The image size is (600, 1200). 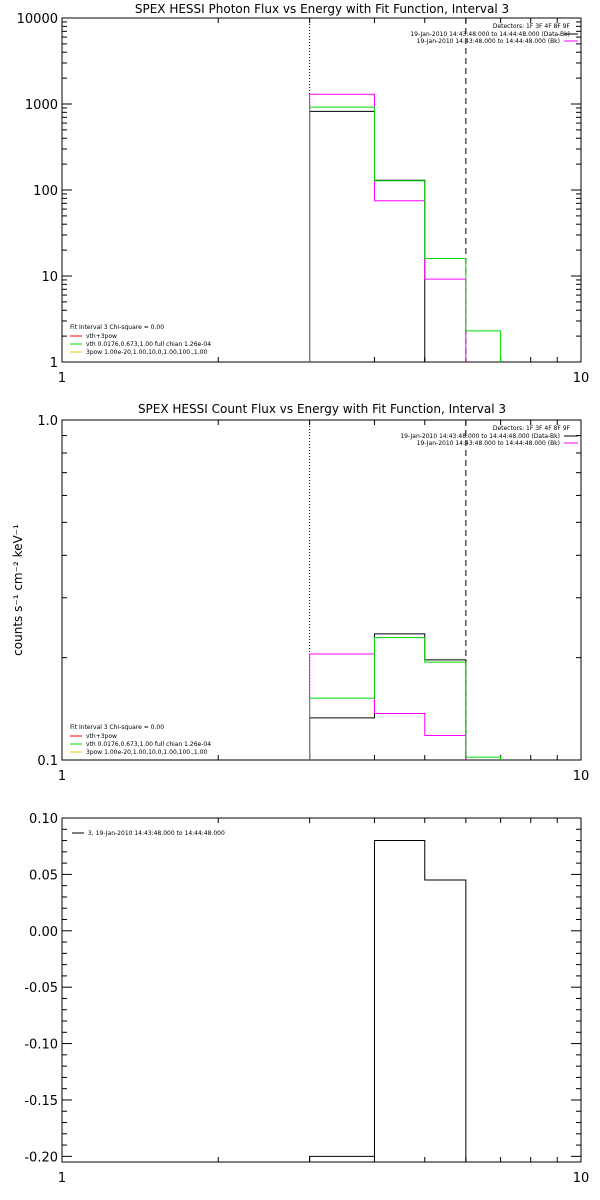 I want to click on y-tick-label: 0.05, so click(x=43, y=875).